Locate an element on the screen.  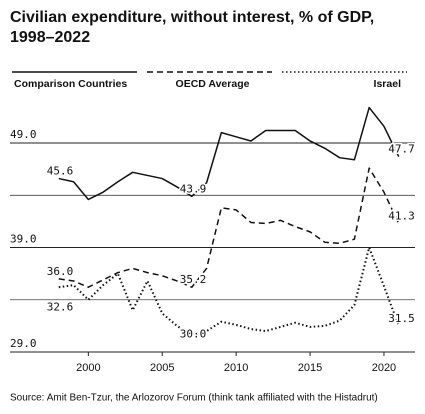
x-tick-label: 2020 is located at coordinates (384, 368).